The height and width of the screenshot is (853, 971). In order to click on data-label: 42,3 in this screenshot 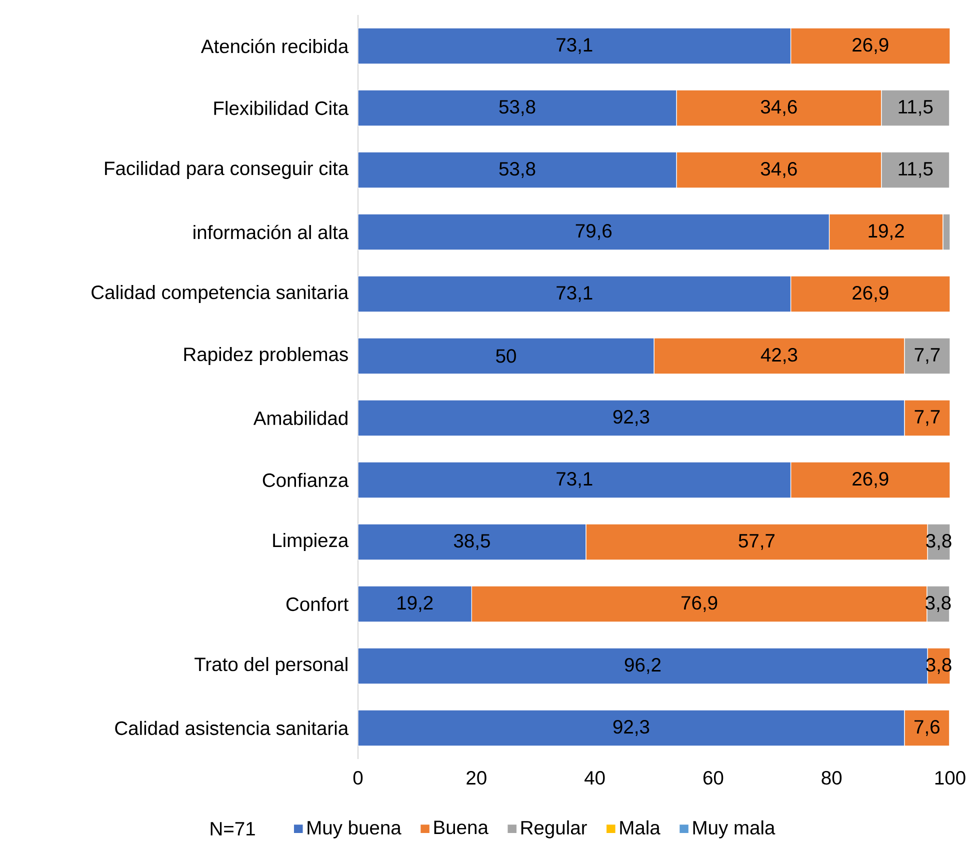, I will do `click(779, 356)`.